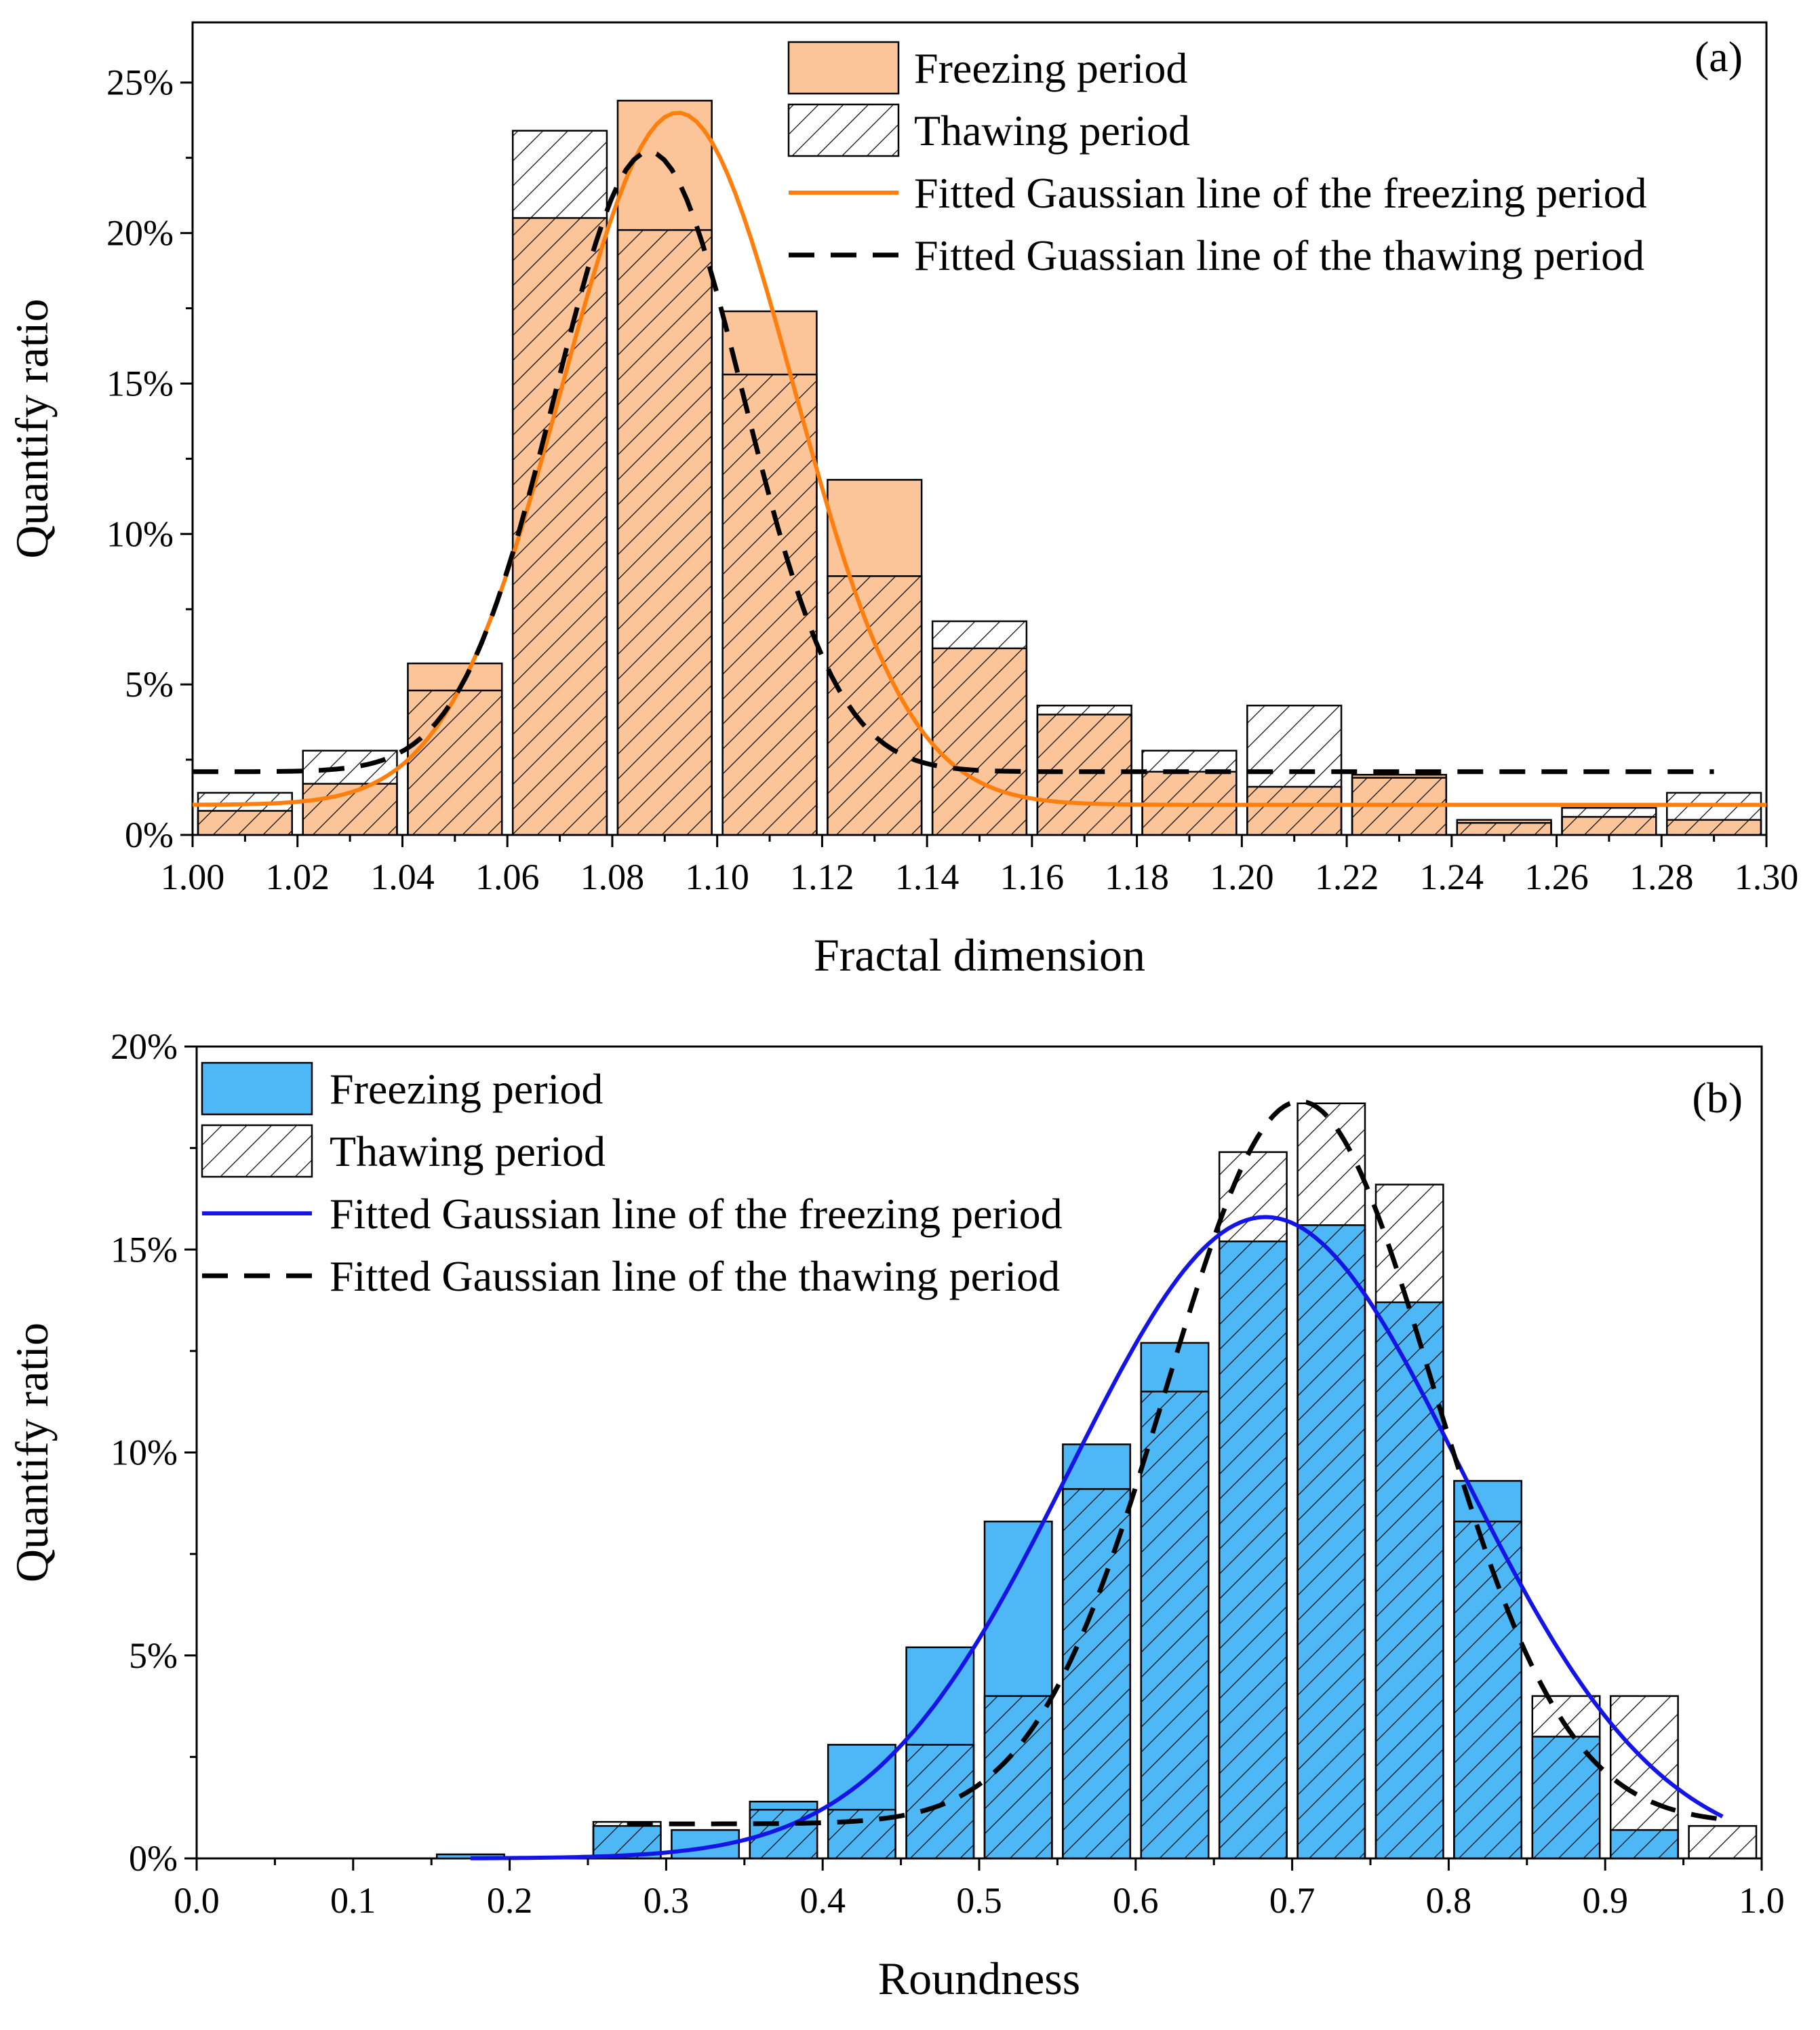  I want to click on x-tick-label: 0.8, so click(1449, 1901).